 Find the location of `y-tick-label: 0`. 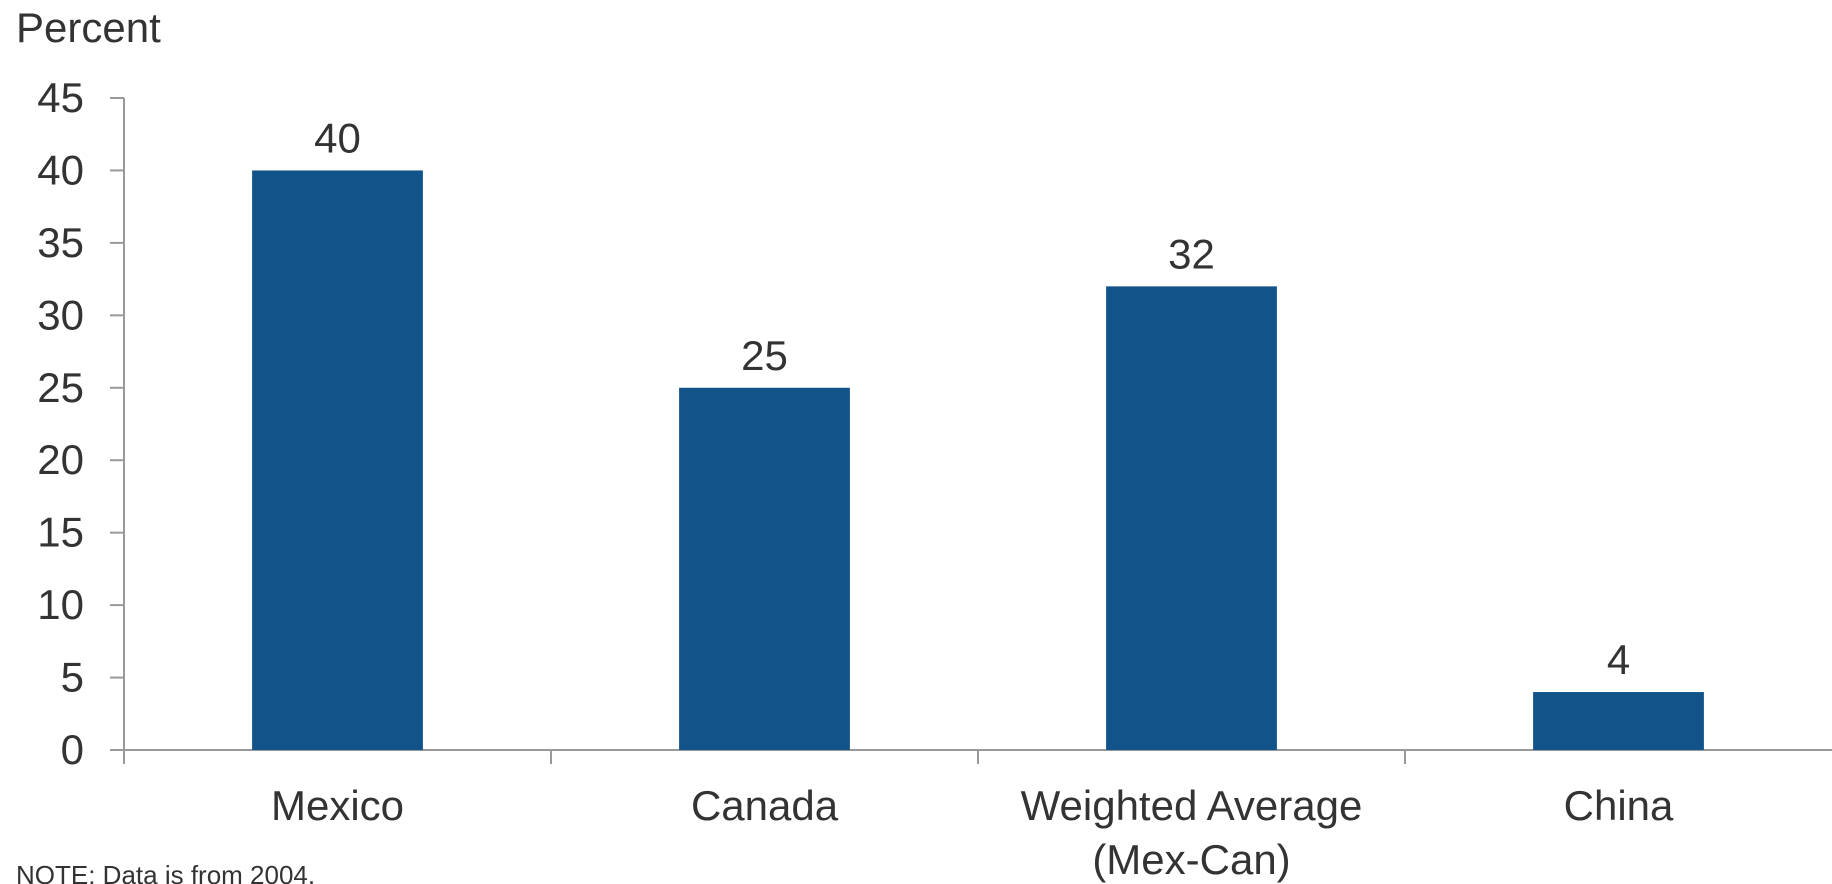

y-tick-label: 0 is located at coordinates (72, 749).